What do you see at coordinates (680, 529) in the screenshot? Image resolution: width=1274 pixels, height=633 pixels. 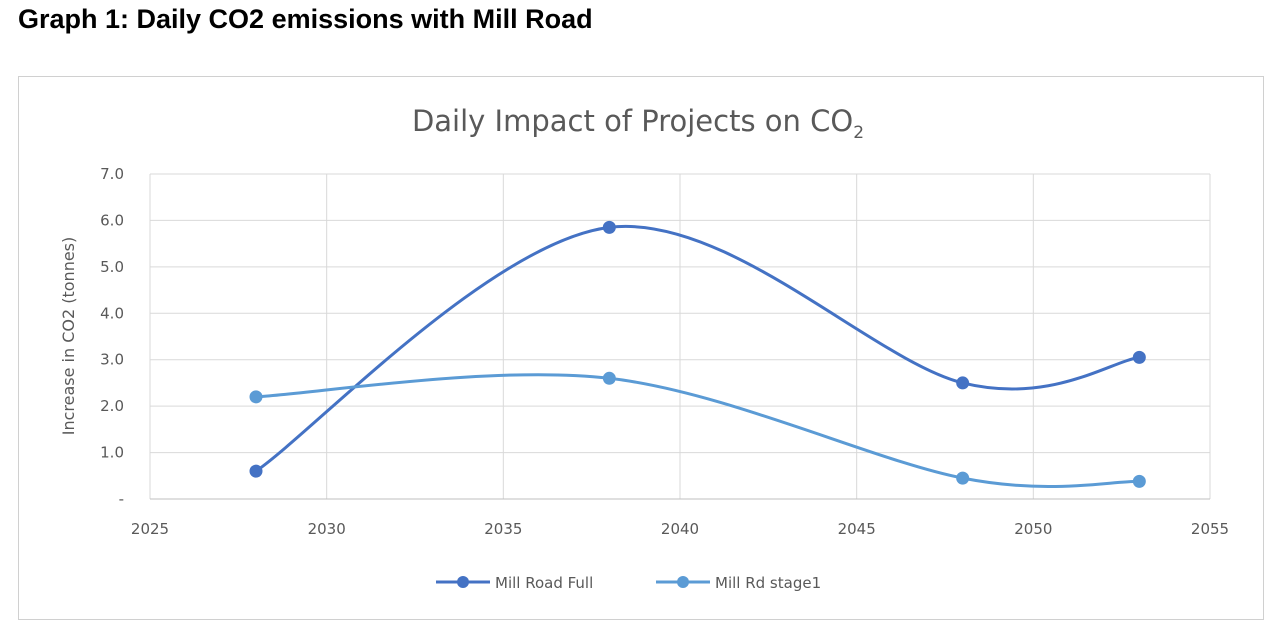 I see `x-tick-label: 2040` at bounding box center [680, 529].